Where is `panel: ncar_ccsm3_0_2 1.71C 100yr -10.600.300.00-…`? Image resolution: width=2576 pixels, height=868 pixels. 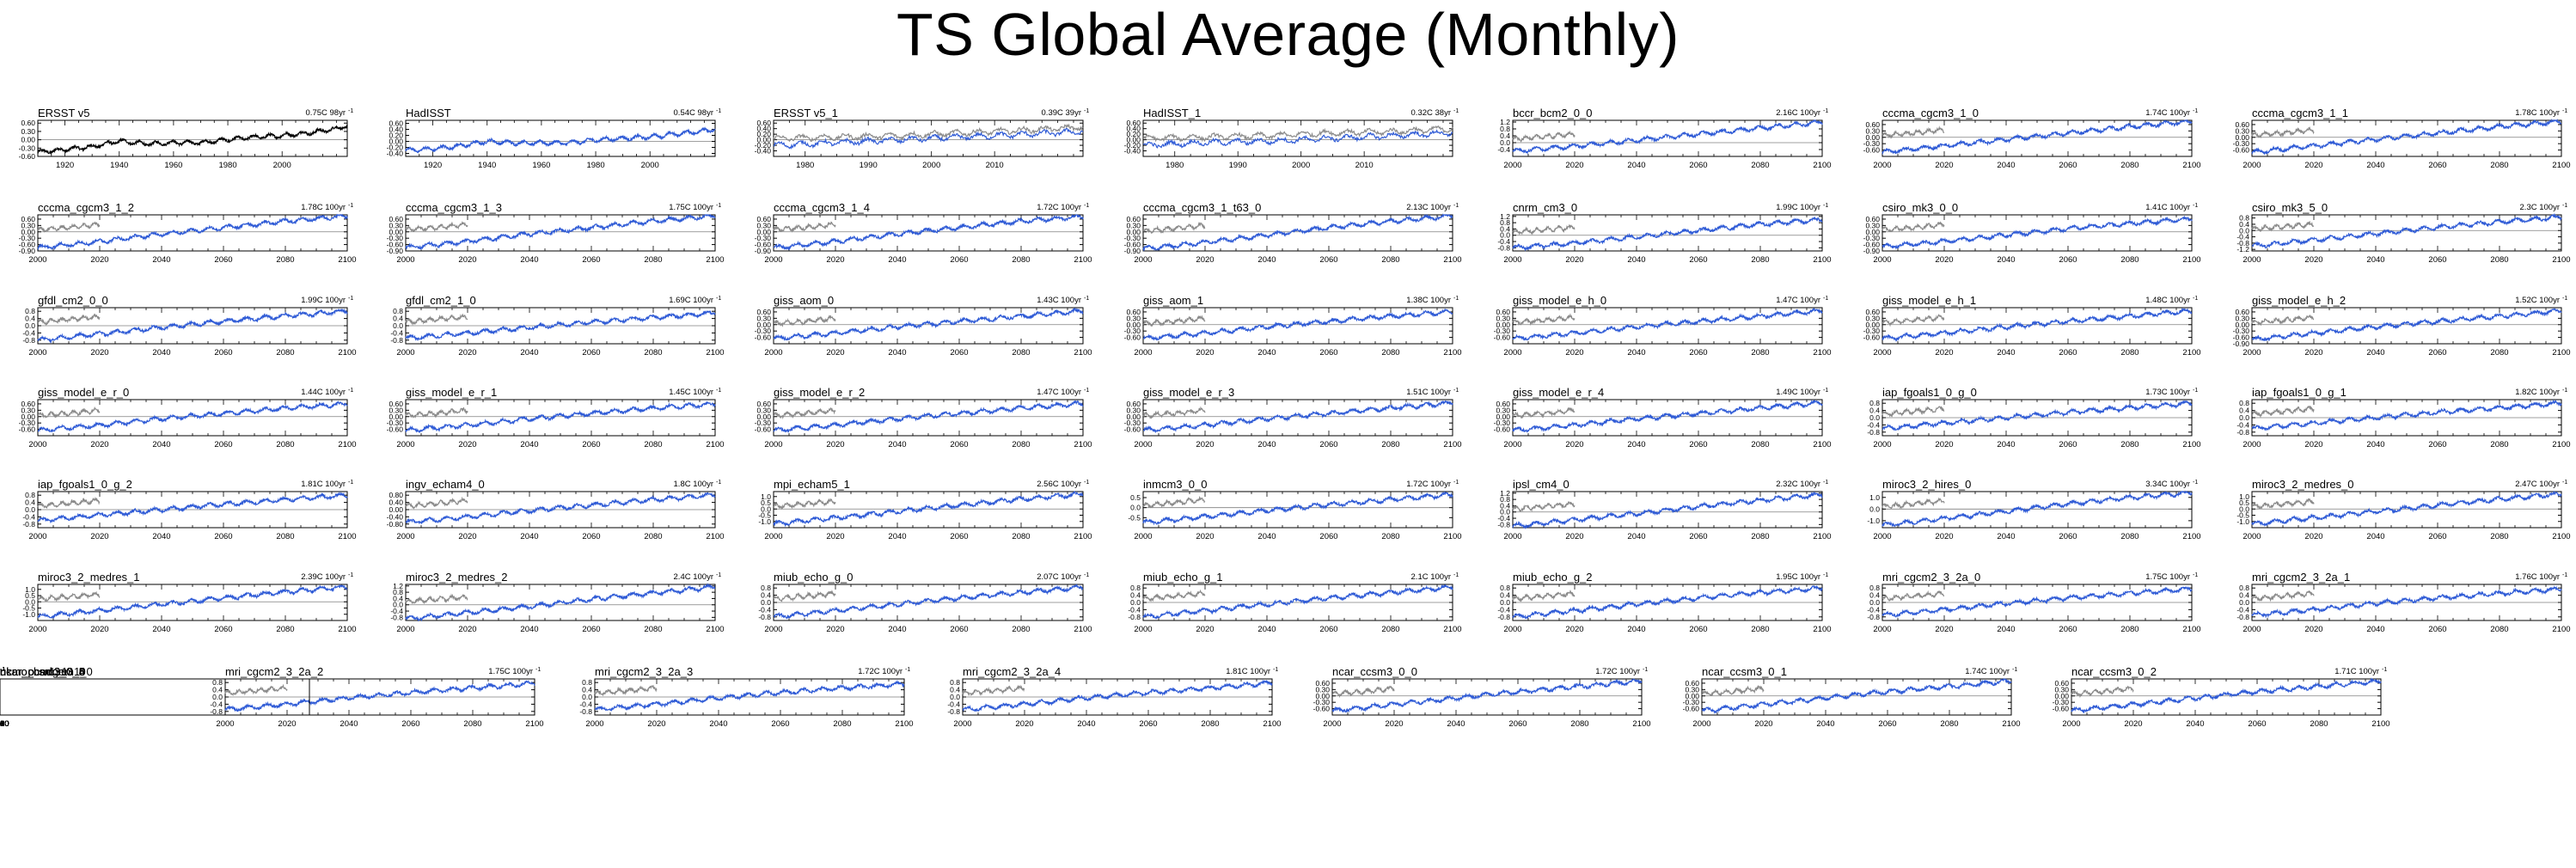 panel: ncar_ccsm3_0_2 1.71C 100yr -10.600.300.00-… is located at coordinates (2221, 697).